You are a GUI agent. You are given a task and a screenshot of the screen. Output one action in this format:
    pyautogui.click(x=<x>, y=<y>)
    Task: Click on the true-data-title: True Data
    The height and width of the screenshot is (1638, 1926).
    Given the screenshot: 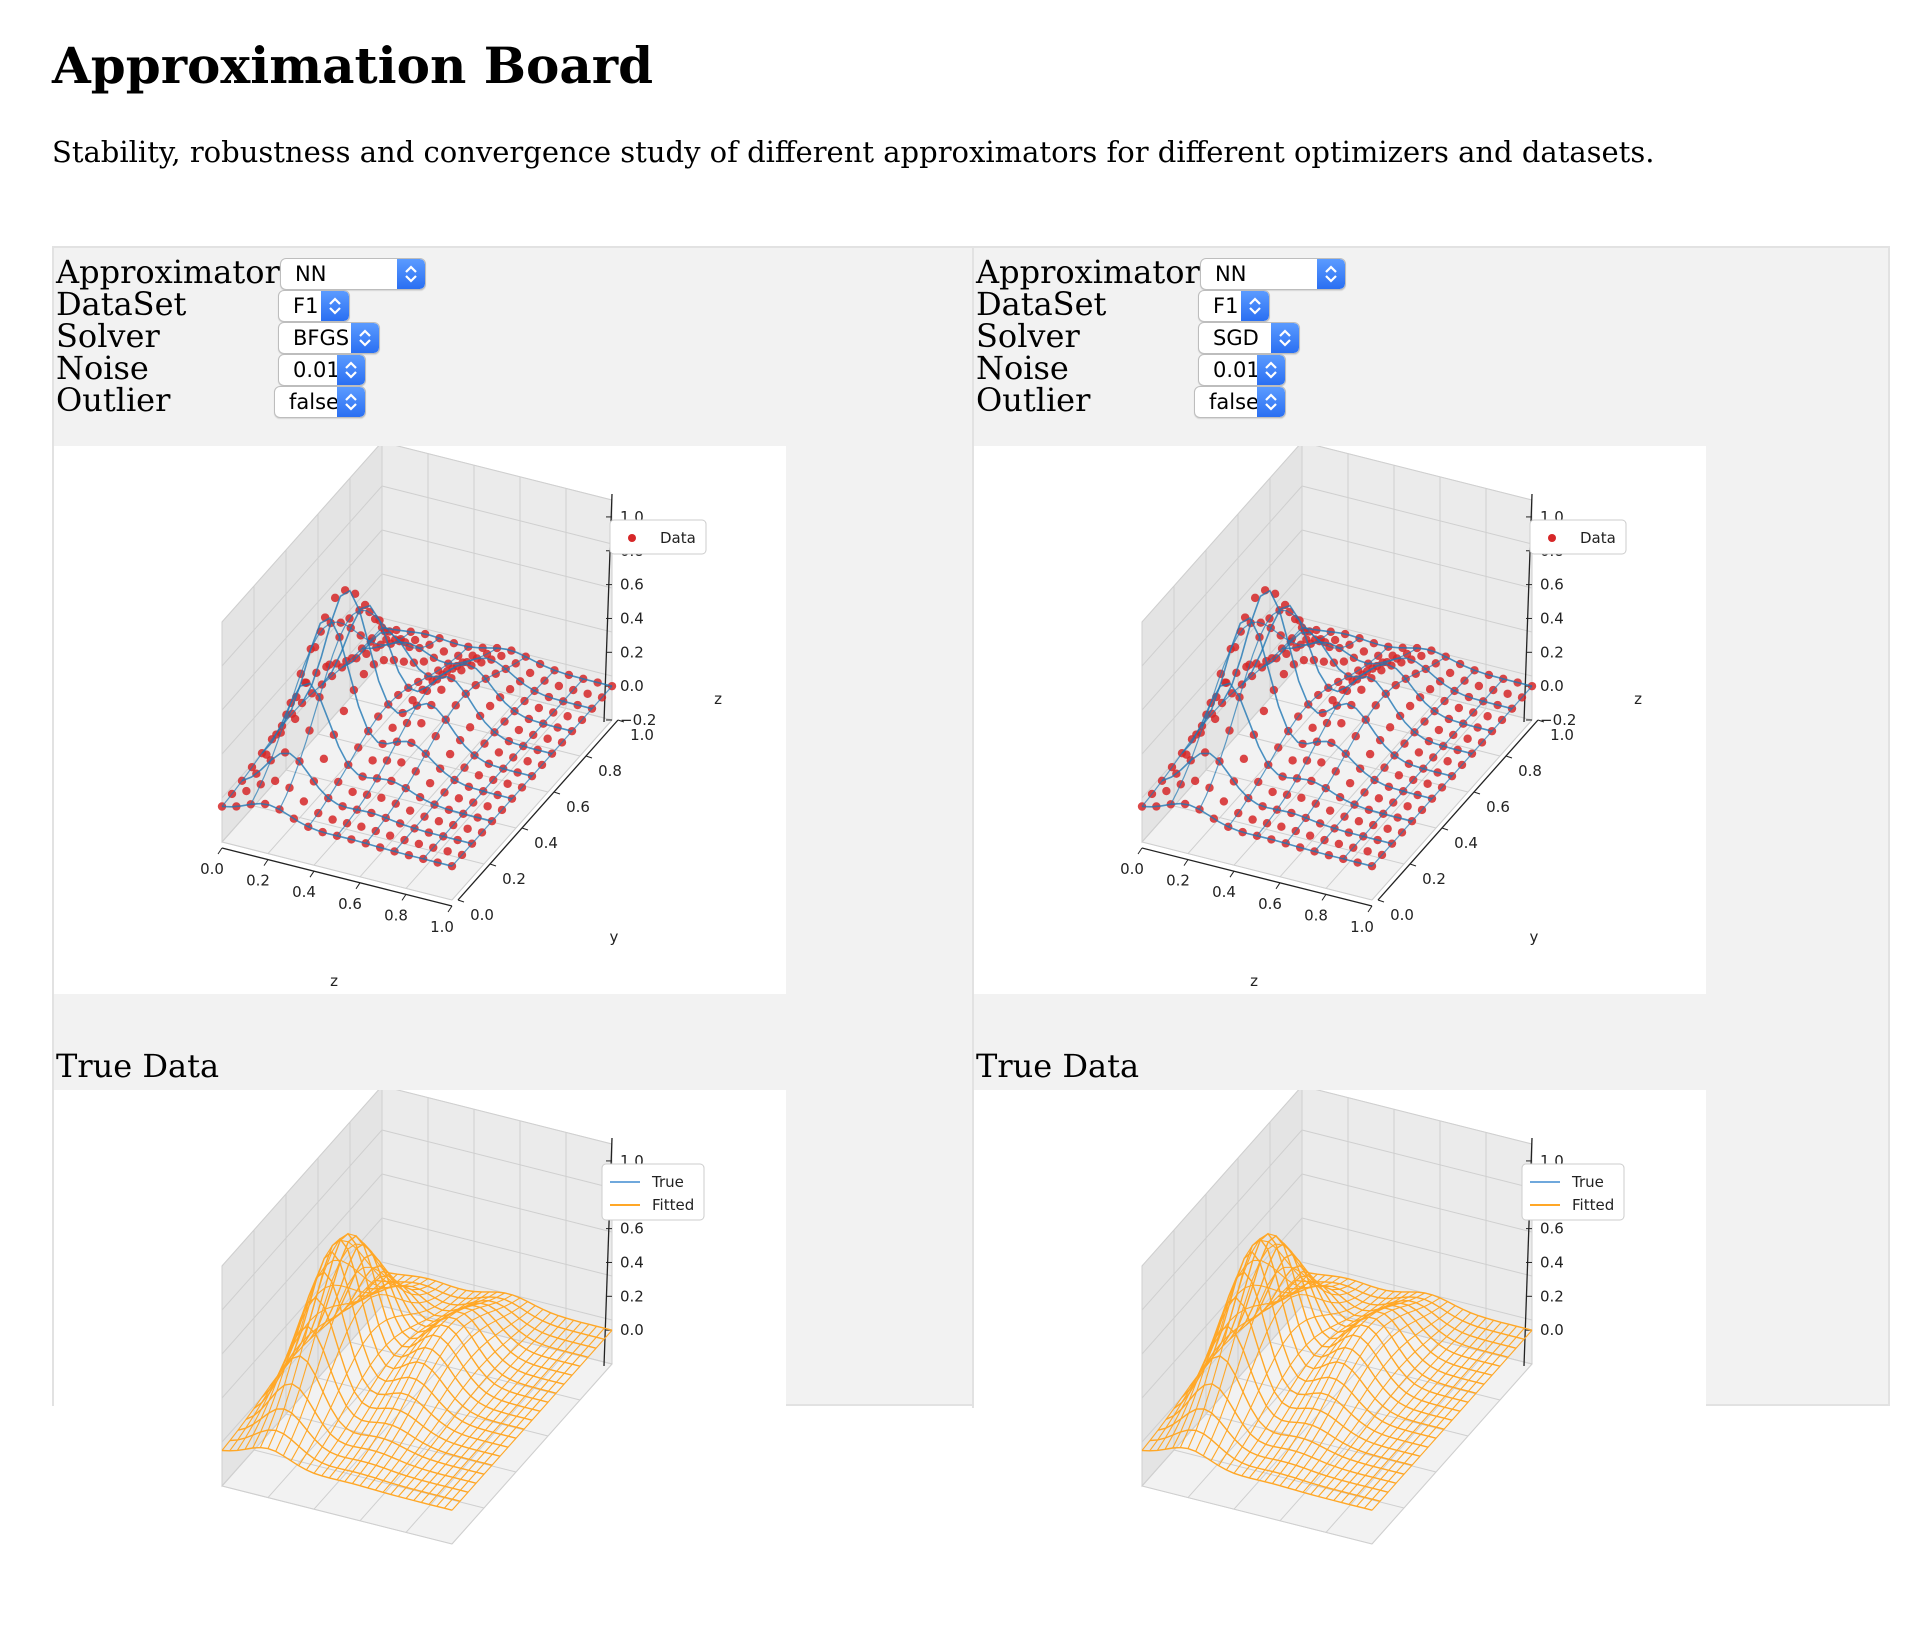 What is the action you would take?
    pyautogui.click(x=1058, y=1066)
    